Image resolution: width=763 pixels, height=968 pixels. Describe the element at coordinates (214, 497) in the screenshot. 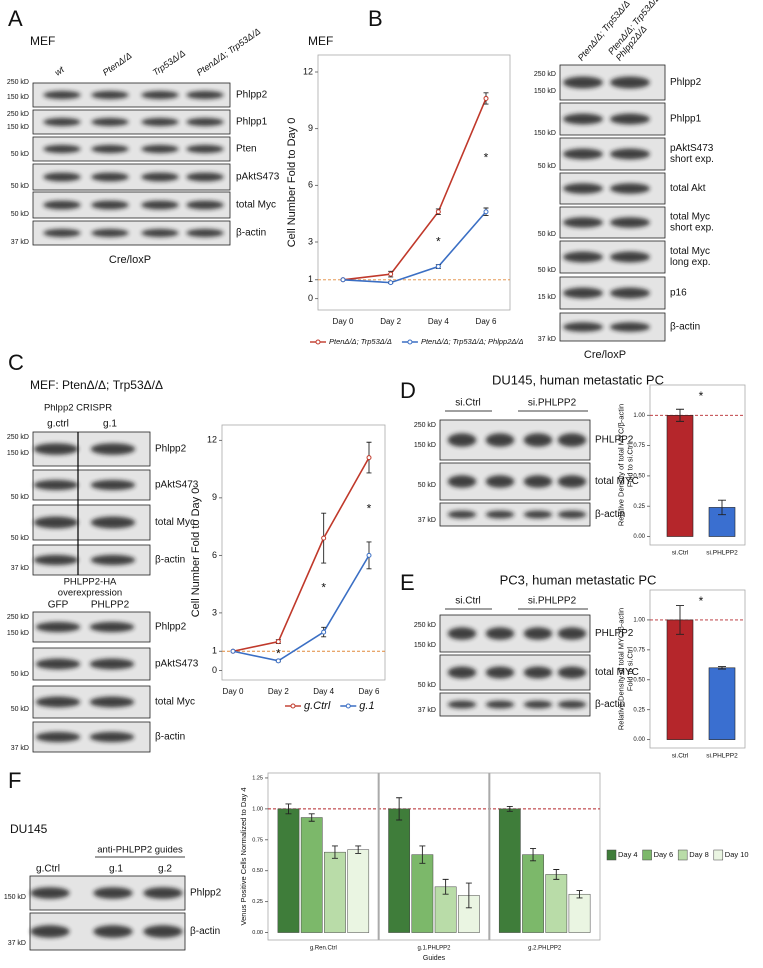

I see `y-tick-label: 9` at that location.